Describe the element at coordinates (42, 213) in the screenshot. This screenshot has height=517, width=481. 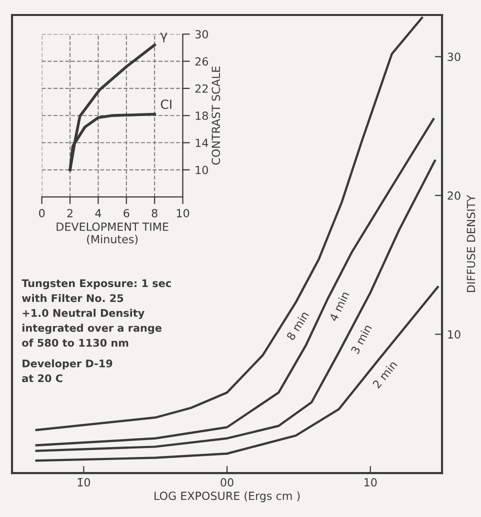
I see `x-tick-label: 0` at that location.